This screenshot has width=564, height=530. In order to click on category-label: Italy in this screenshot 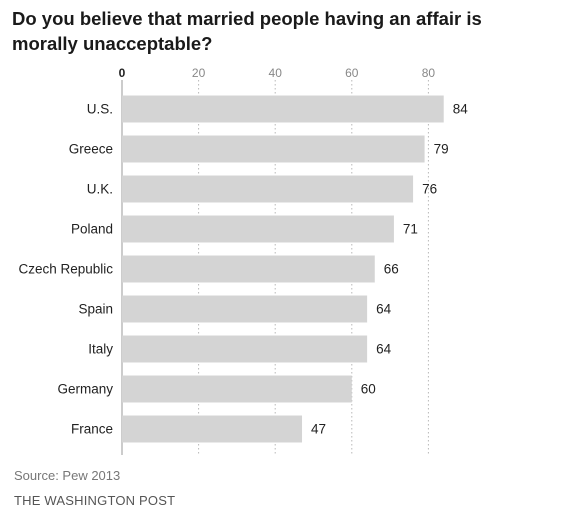, I will do `click(100, 349)`.